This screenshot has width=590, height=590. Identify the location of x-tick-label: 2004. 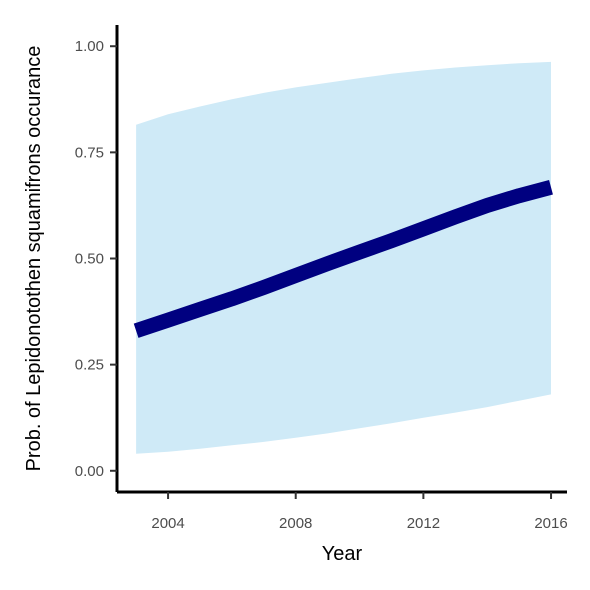
(167, 523).